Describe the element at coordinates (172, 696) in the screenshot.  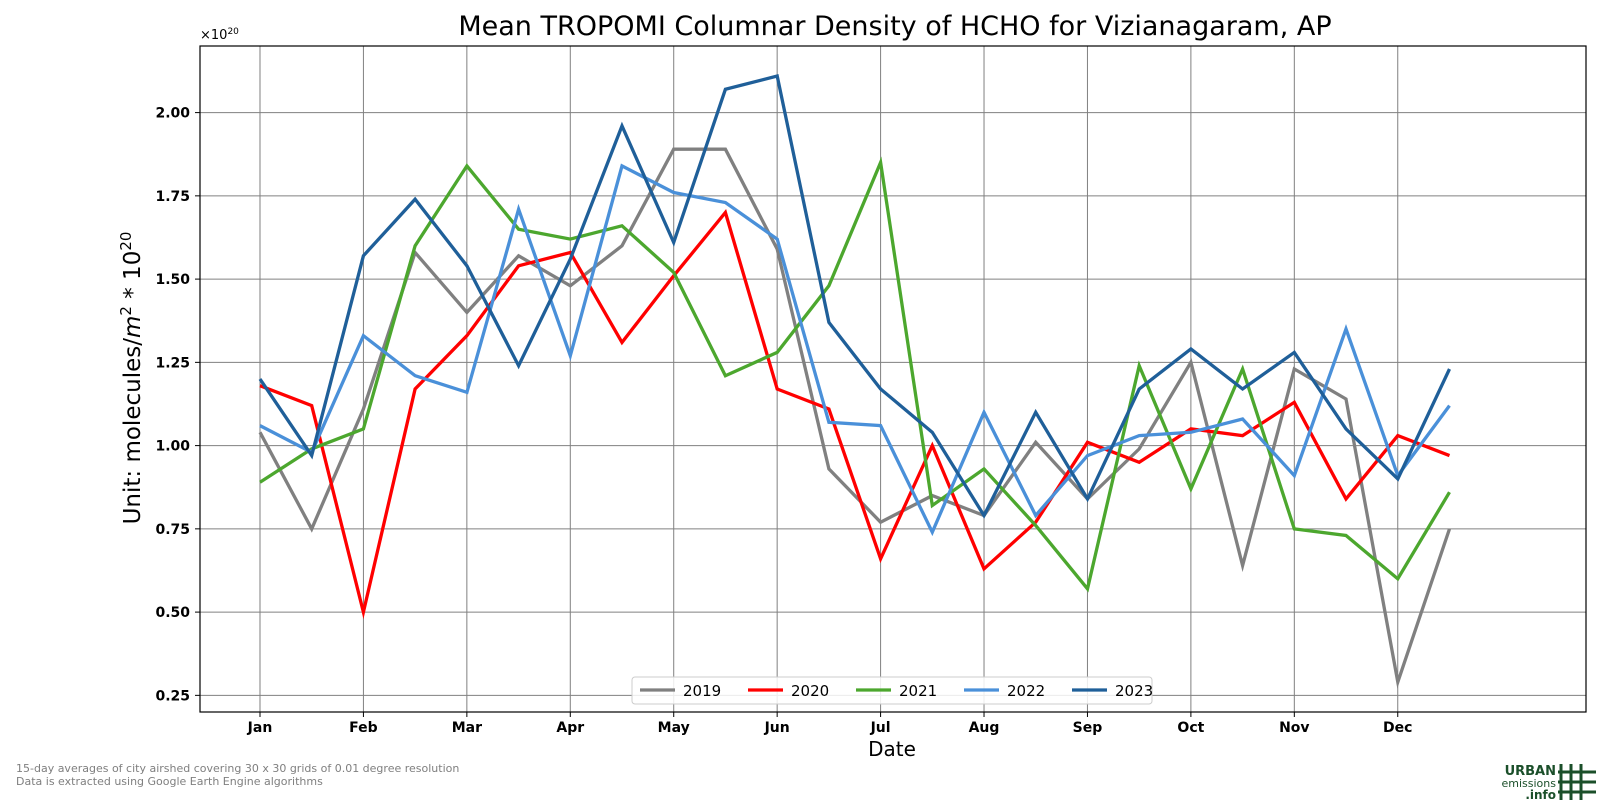
I see `y-tick-label: 0.25` at that location.